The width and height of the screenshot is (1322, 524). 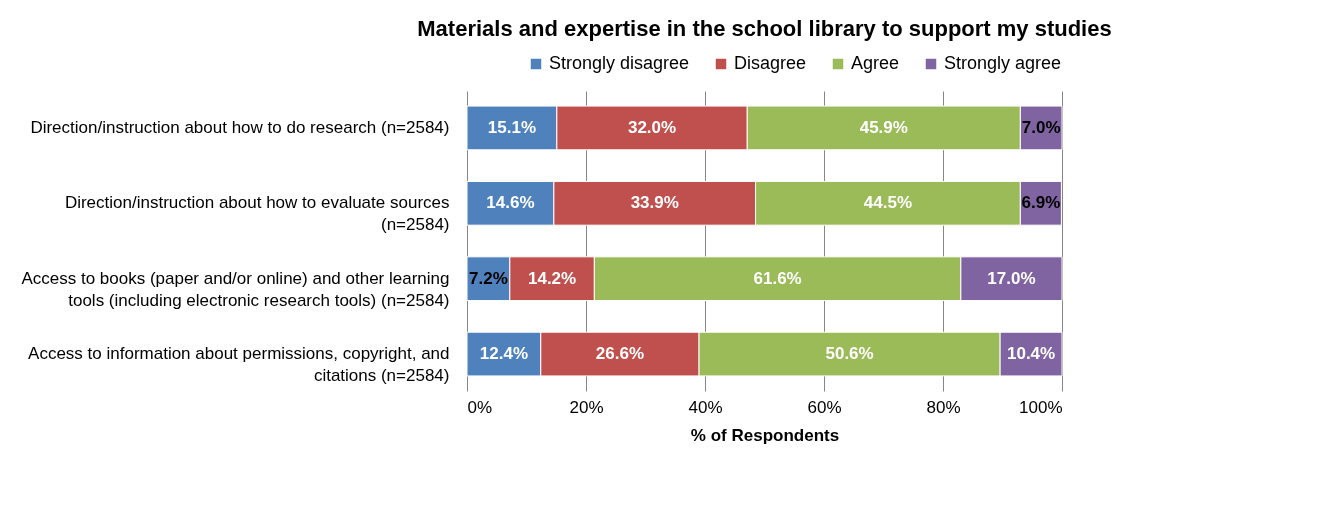 I want to click on x-tick-label: 100%, so click(x=1041, y=407).